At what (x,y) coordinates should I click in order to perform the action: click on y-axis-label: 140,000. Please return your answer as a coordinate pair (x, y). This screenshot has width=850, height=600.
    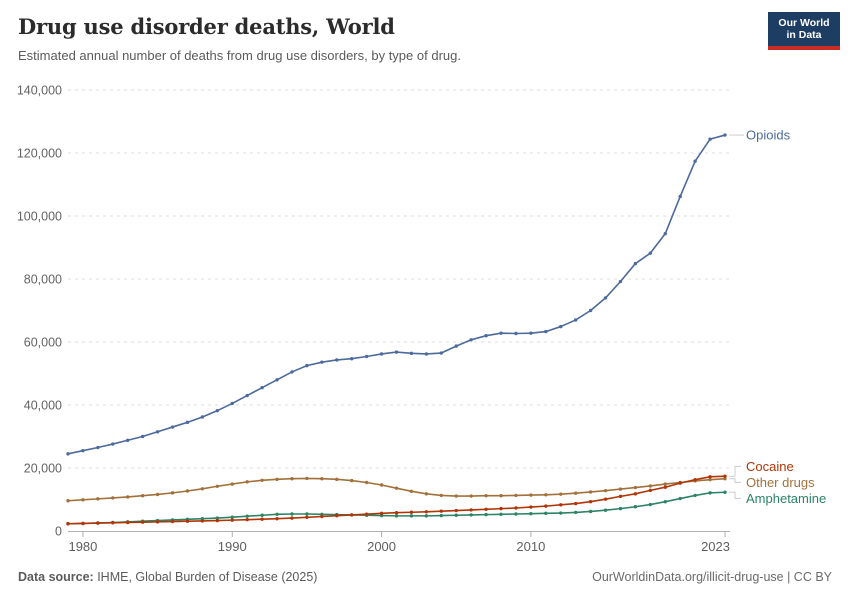
    Looking at the image, I should click on (39, 91).